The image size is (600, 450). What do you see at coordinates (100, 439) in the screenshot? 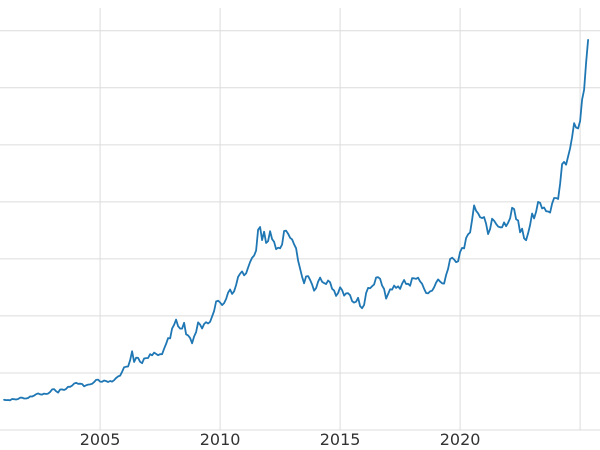
I see `x-tick-label: 2005` at bounding box center [100, 439].